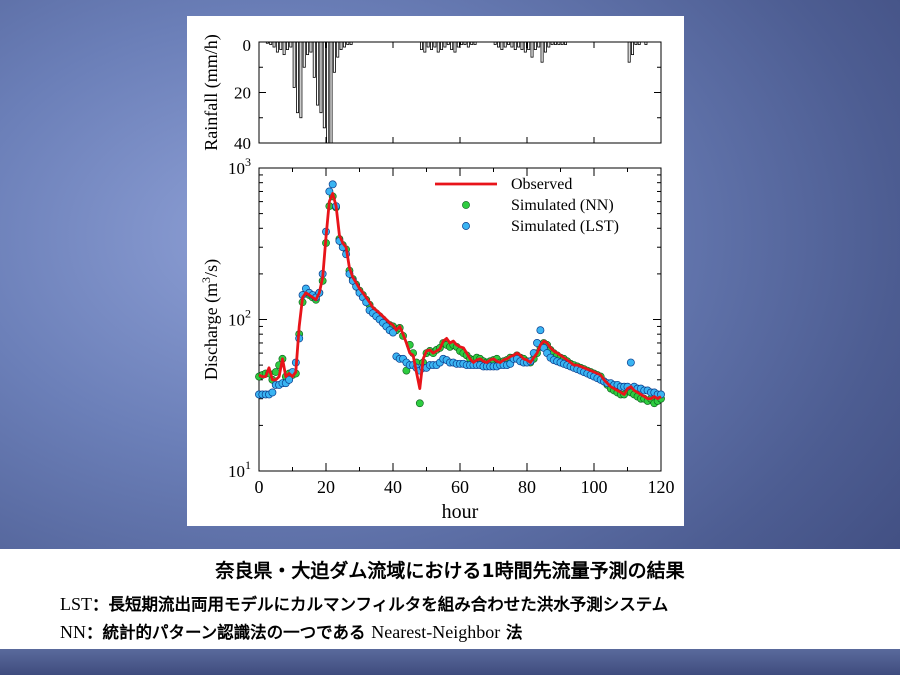 This screenshot has height=675, width=900. What do you see at coordinates (436, 632) in the screenshot?
I see `nn-english: Nearest-Neighbor` at bounding box center [436, 632].